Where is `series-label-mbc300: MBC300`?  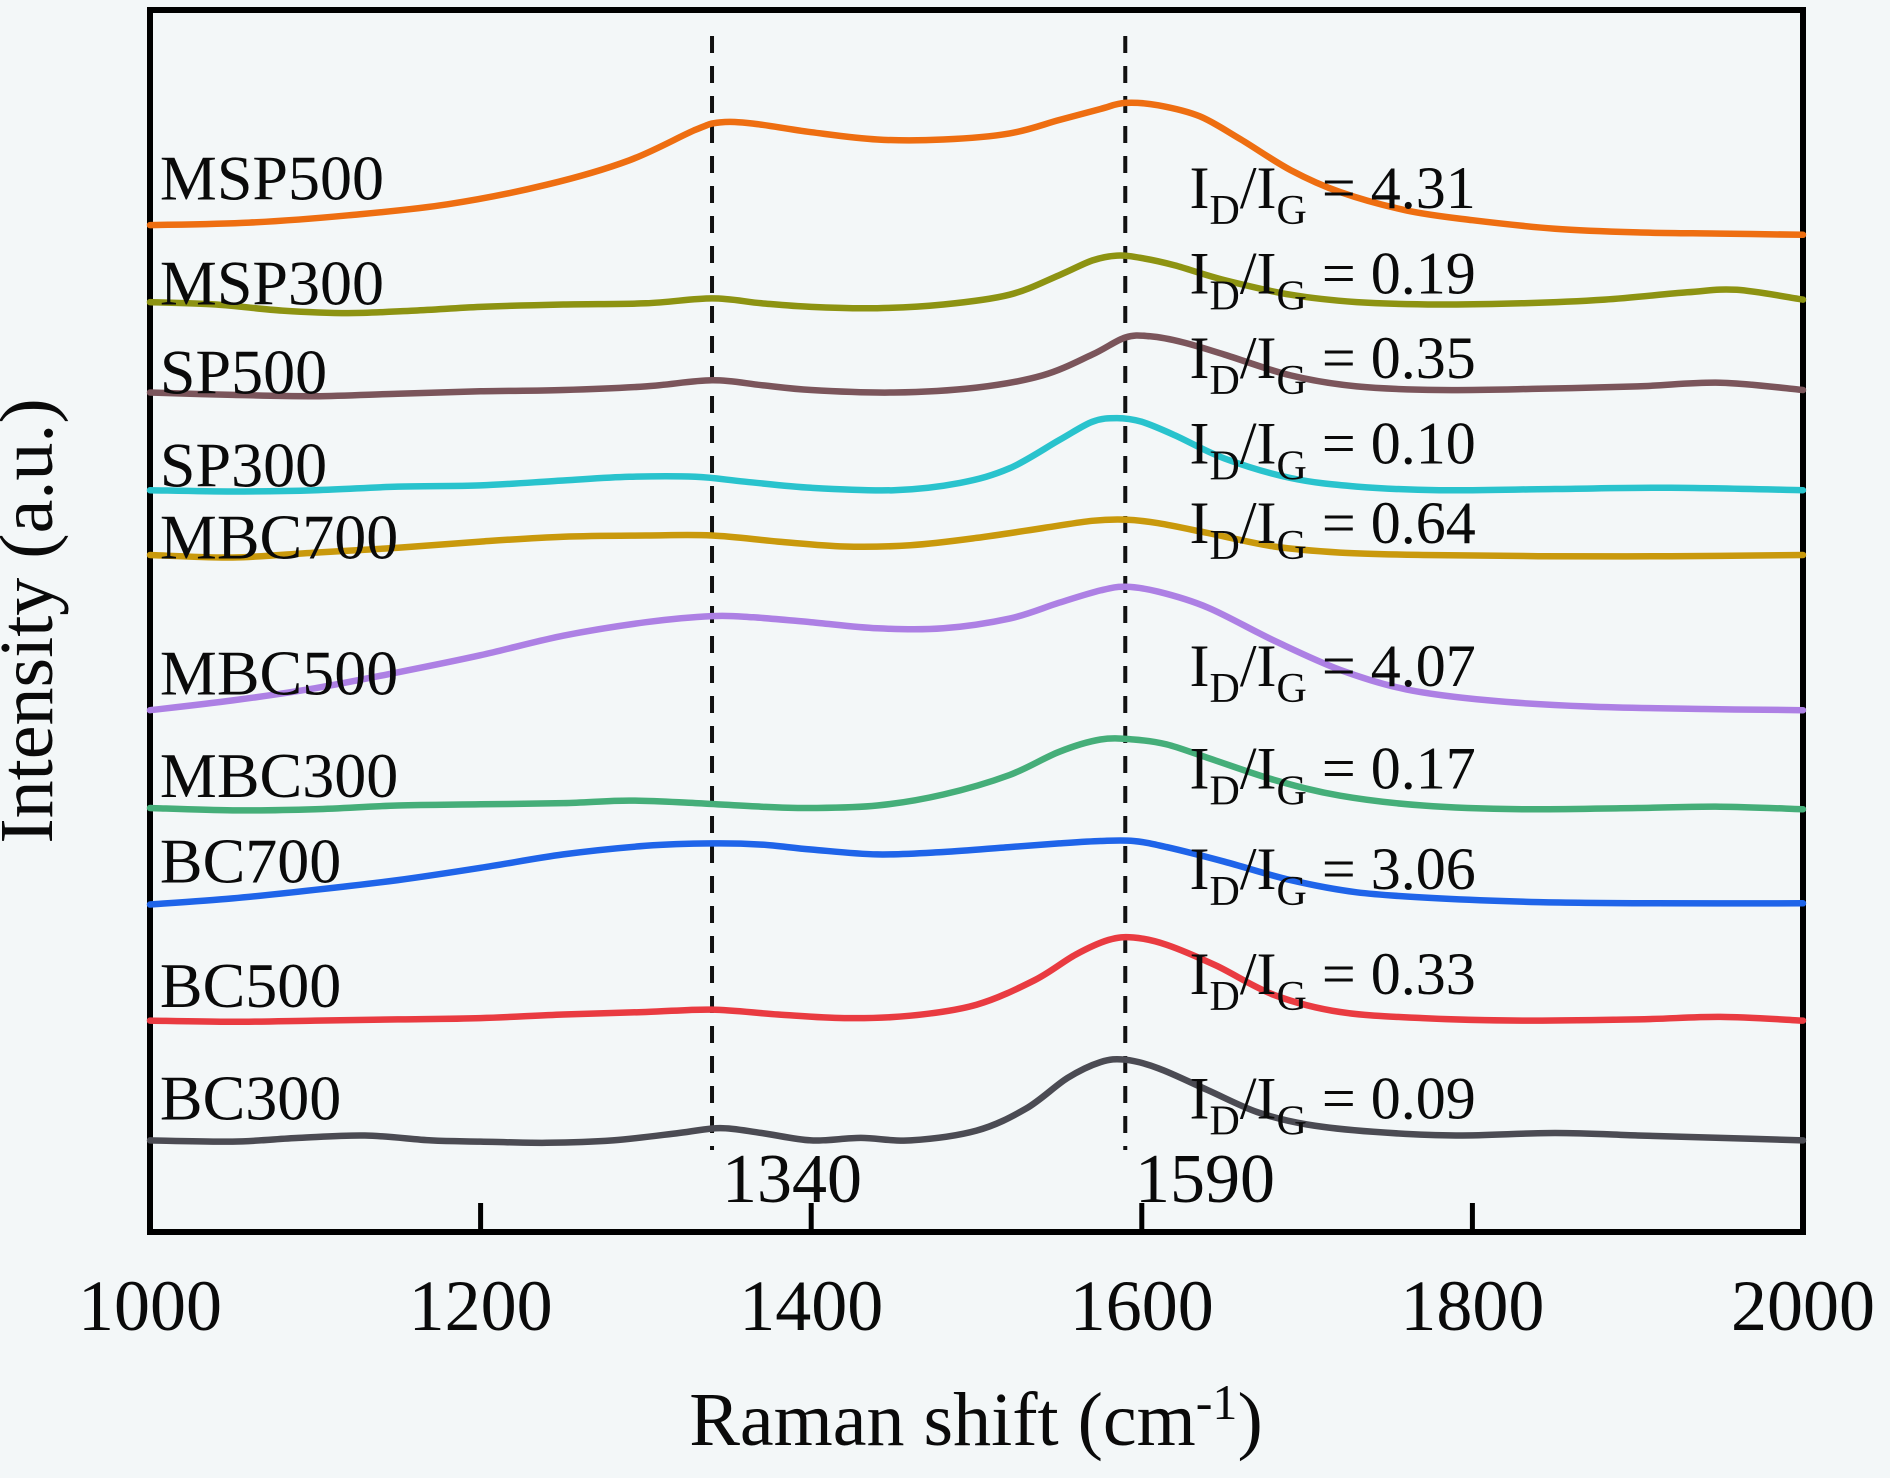 series-label-mbc300: MBC300 is located at coordinates (279, 775).